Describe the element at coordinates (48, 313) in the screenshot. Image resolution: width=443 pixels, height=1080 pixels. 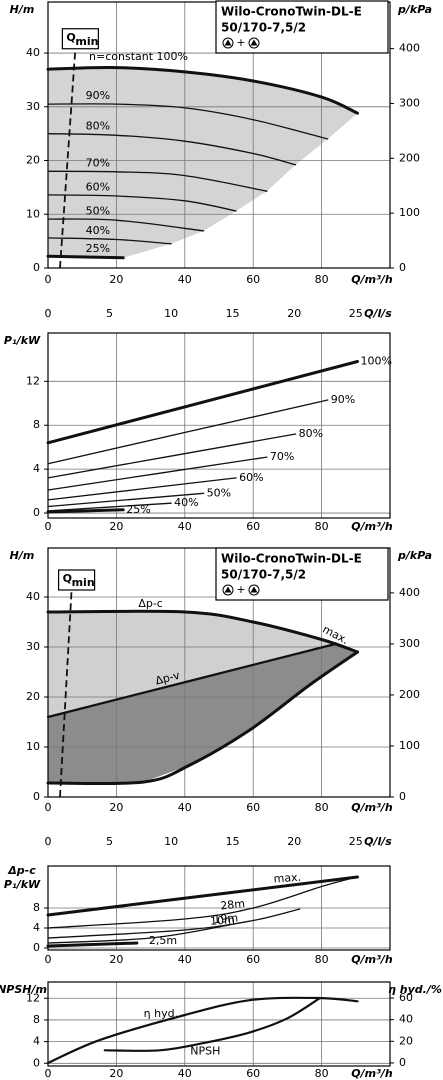
I see `x2-tick-label: 0` at that location.